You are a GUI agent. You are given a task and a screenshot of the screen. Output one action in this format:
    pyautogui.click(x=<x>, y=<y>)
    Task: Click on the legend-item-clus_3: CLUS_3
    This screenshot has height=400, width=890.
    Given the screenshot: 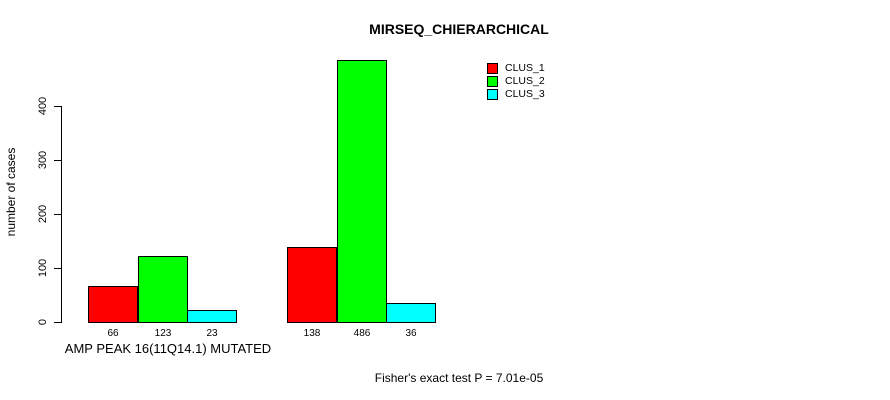 What is the action you would take?
    pyautogui.click(x=516, y=94)
    